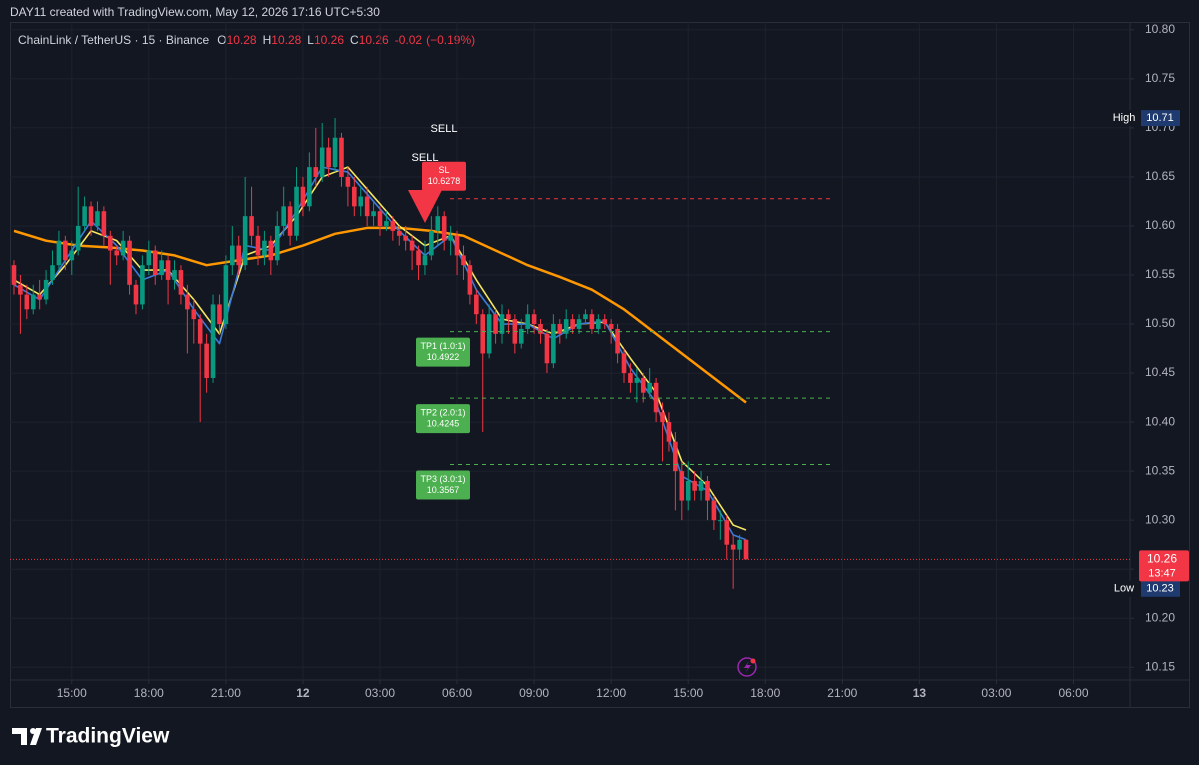 This screenshot has height=765, width=1199. Describe the element at coordinates (611, 693) in the screenshot. I see `x-tick-label: 12:00` at that location.